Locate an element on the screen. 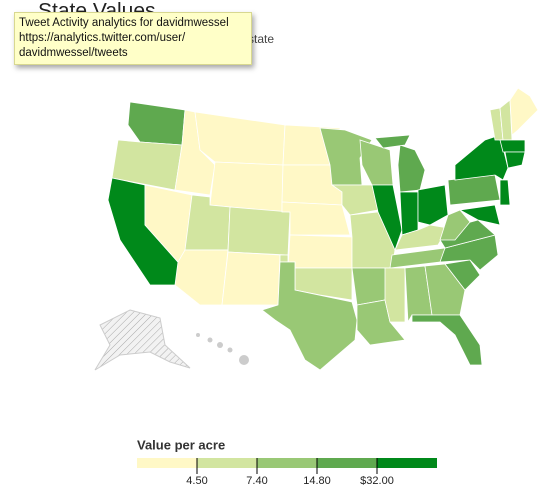  alaska is located at coordinates (142, 340).